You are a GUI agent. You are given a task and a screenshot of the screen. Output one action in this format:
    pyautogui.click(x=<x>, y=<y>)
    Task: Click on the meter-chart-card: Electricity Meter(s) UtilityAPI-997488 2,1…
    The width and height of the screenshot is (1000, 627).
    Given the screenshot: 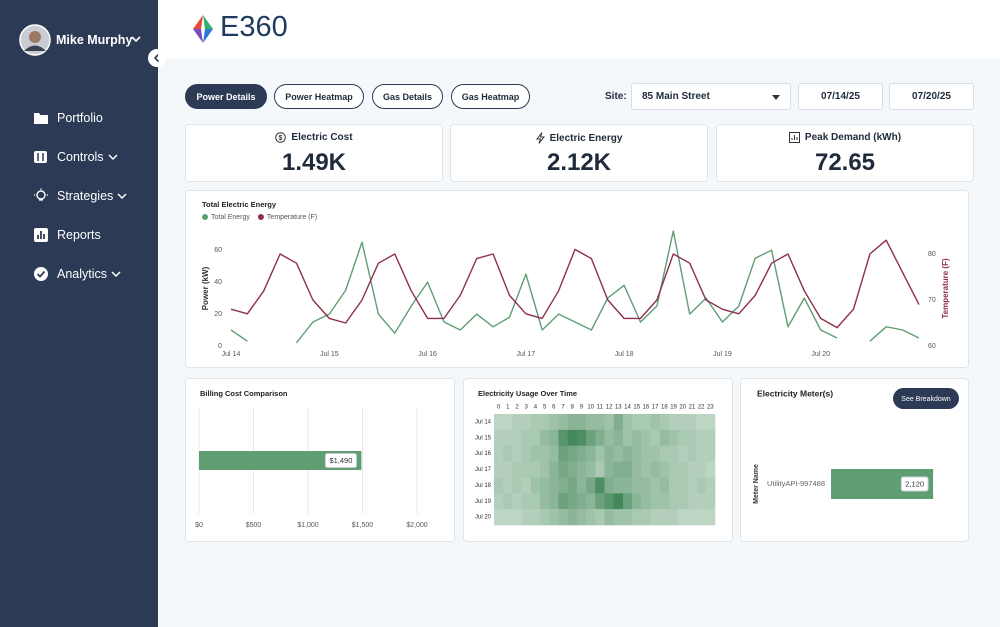 What is the action you would take?
    pyautogui.click(x=854, y=460)
    